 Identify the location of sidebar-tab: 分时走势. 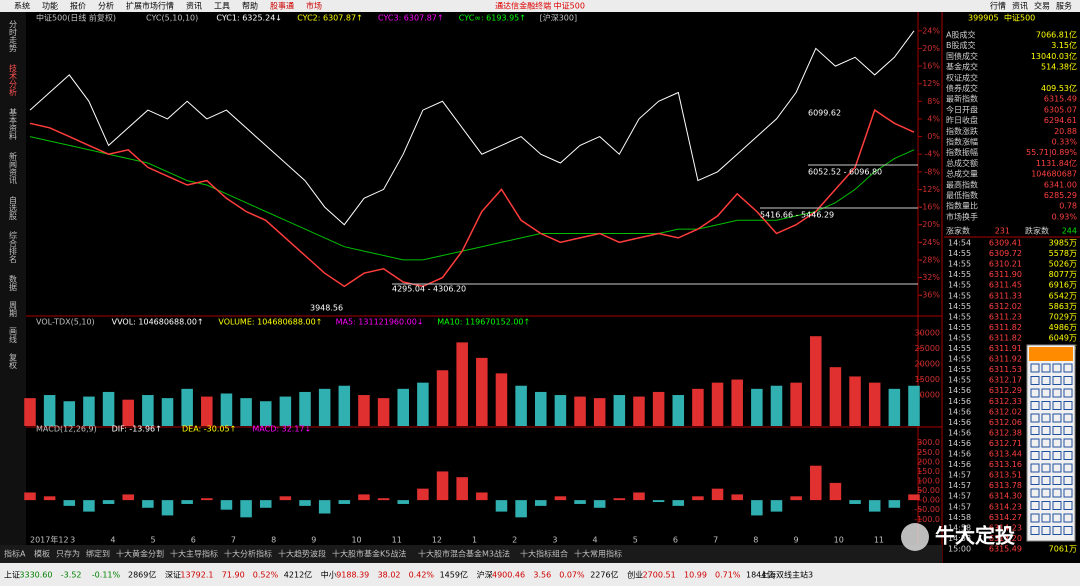
(13, 36).